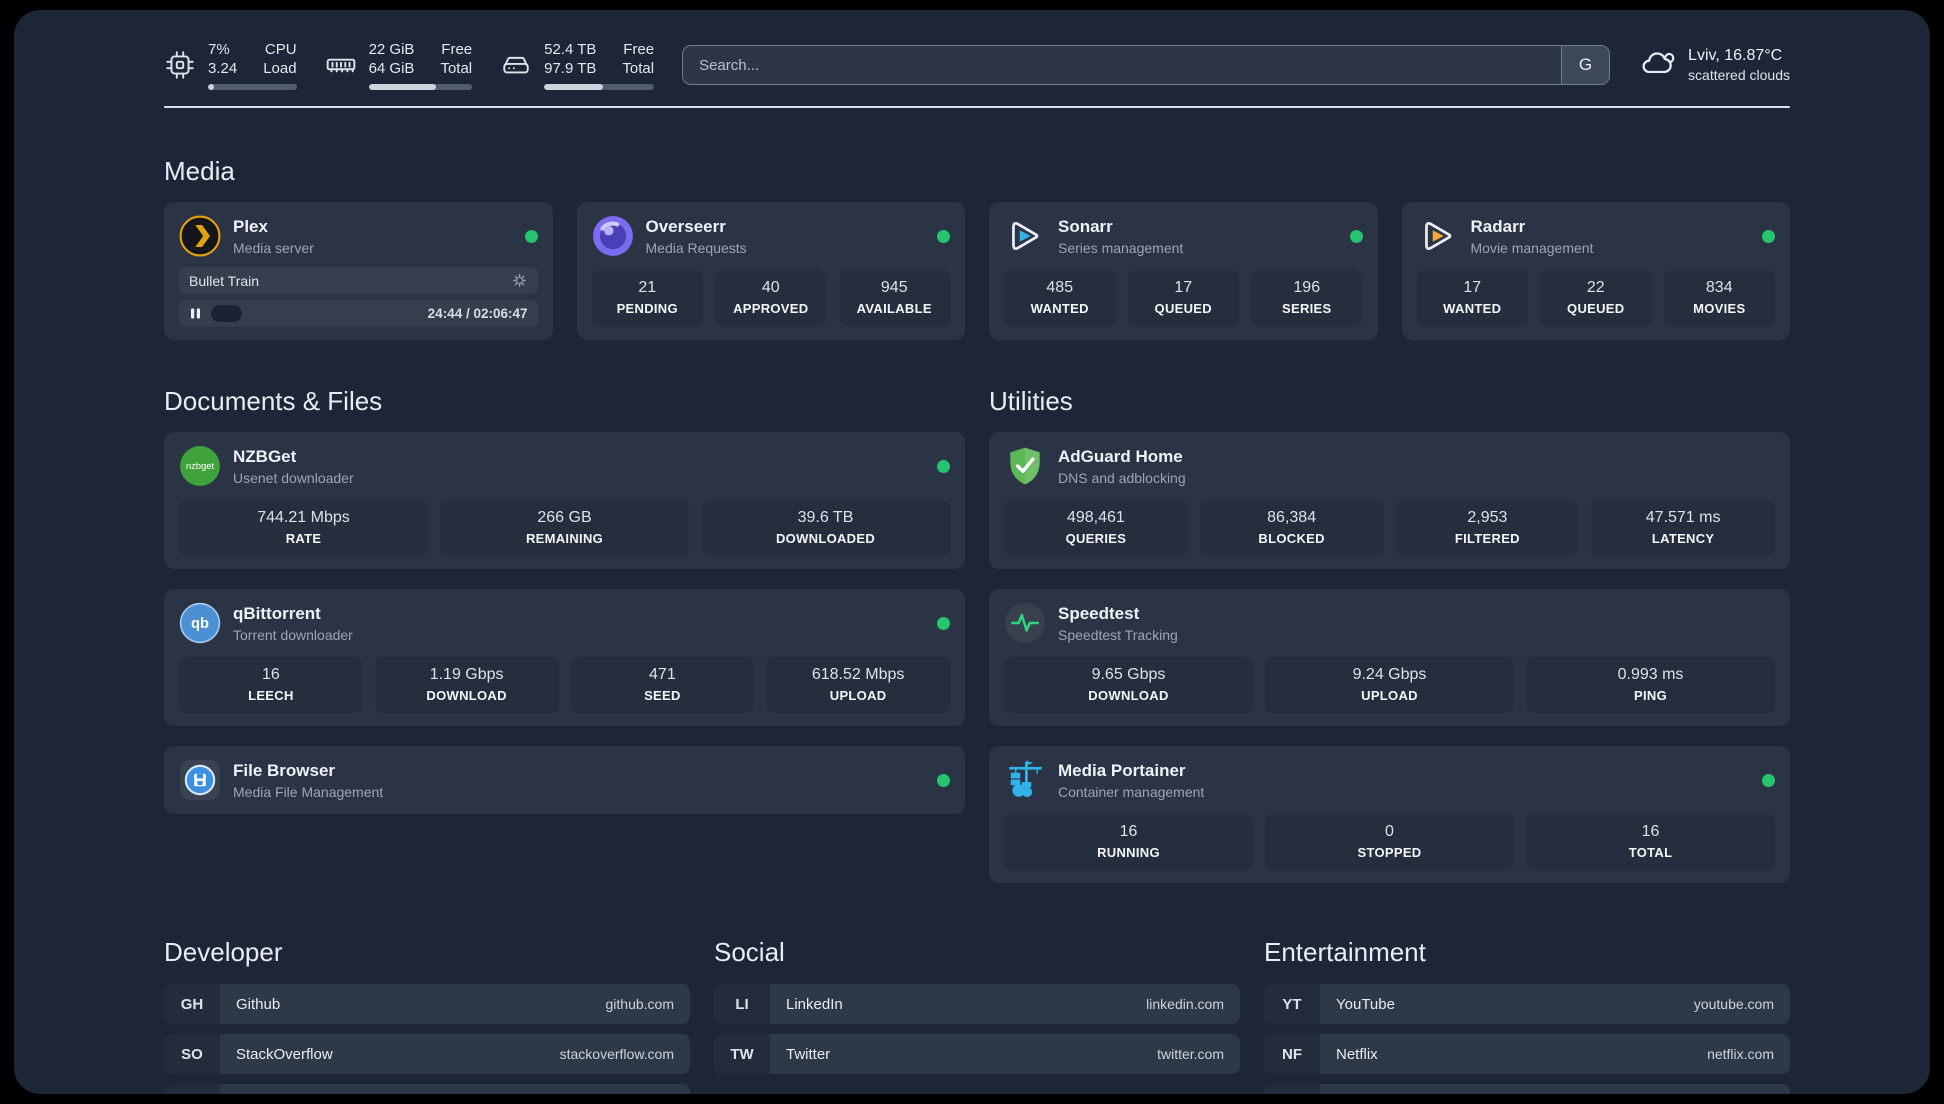 Image resolution: width=1944 pixels, height=1104 pixels. What do you see at coordinates (427, 1004) in the screenshot?
I see `bookmark-github: GH Github github.com` at bounding box center [427, 1004].